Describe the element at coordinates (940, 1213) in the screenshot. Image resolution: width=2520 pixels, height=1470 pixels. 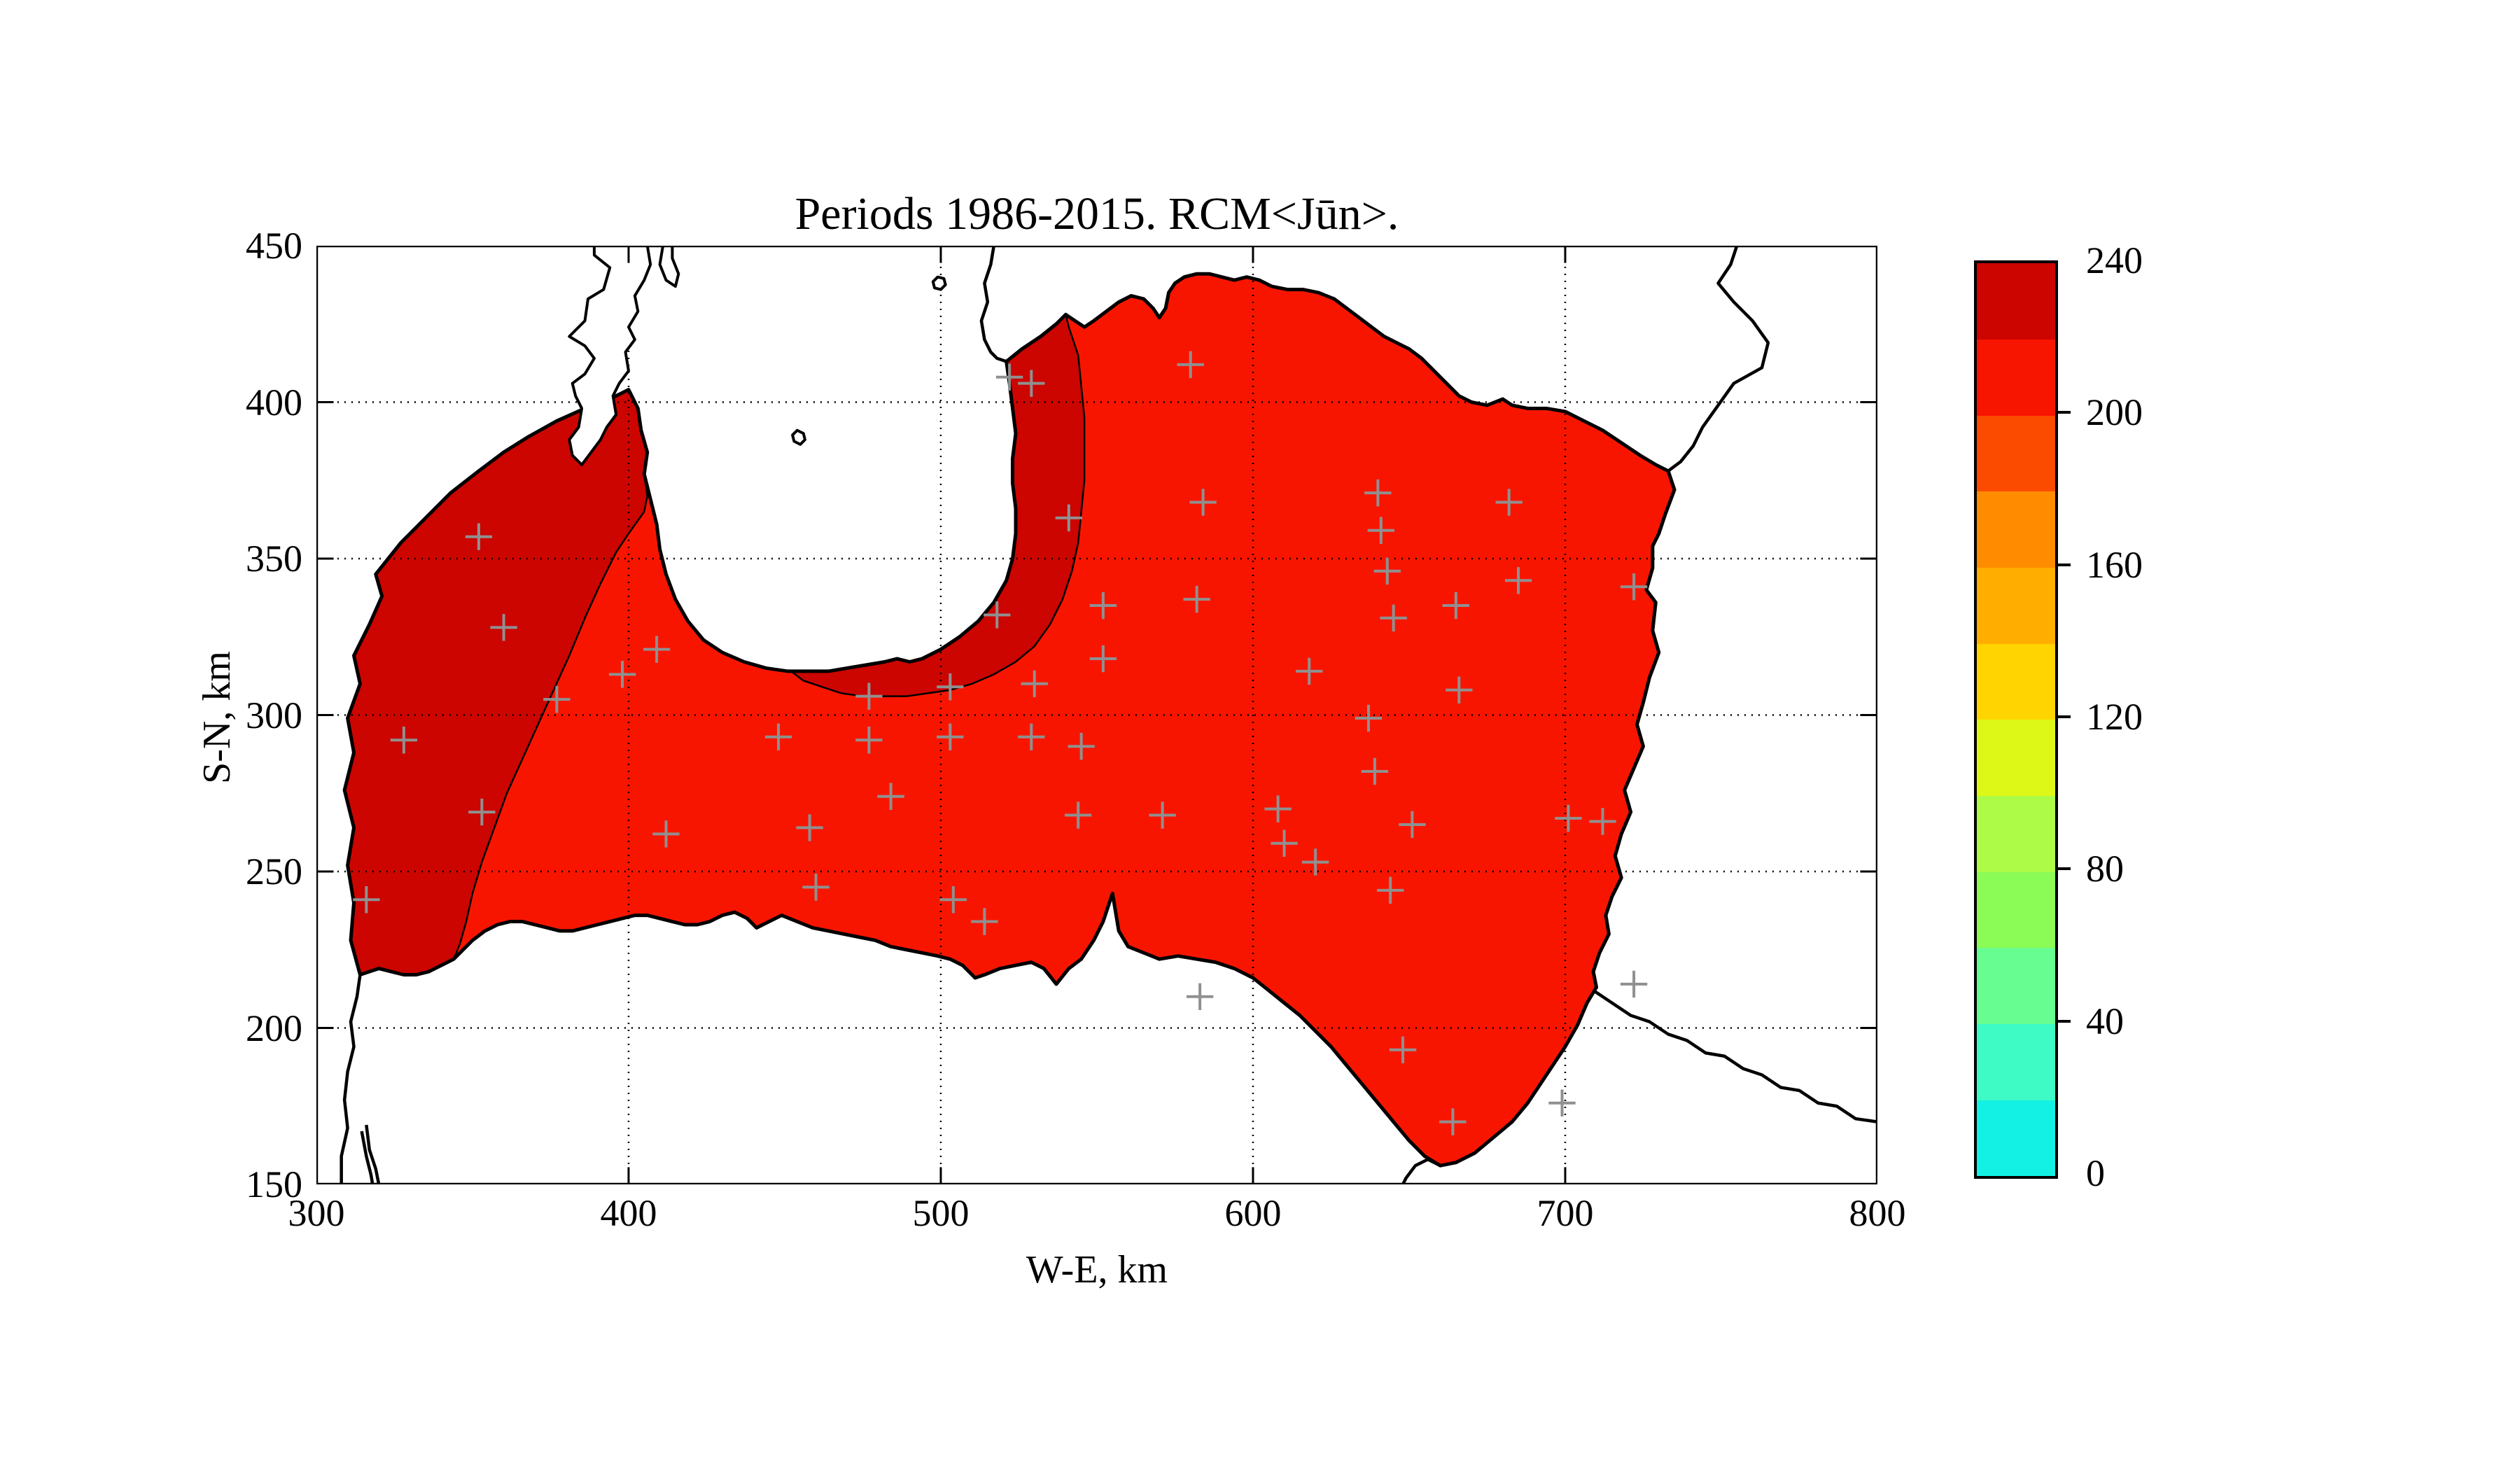
I see `x-tick-label: 500` at that location.